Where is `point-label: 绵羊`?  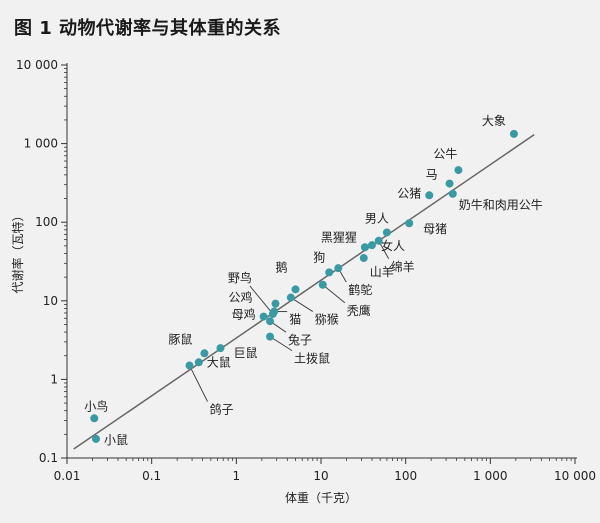 point-label: 绵羊 is located at coordinates (403, 266).